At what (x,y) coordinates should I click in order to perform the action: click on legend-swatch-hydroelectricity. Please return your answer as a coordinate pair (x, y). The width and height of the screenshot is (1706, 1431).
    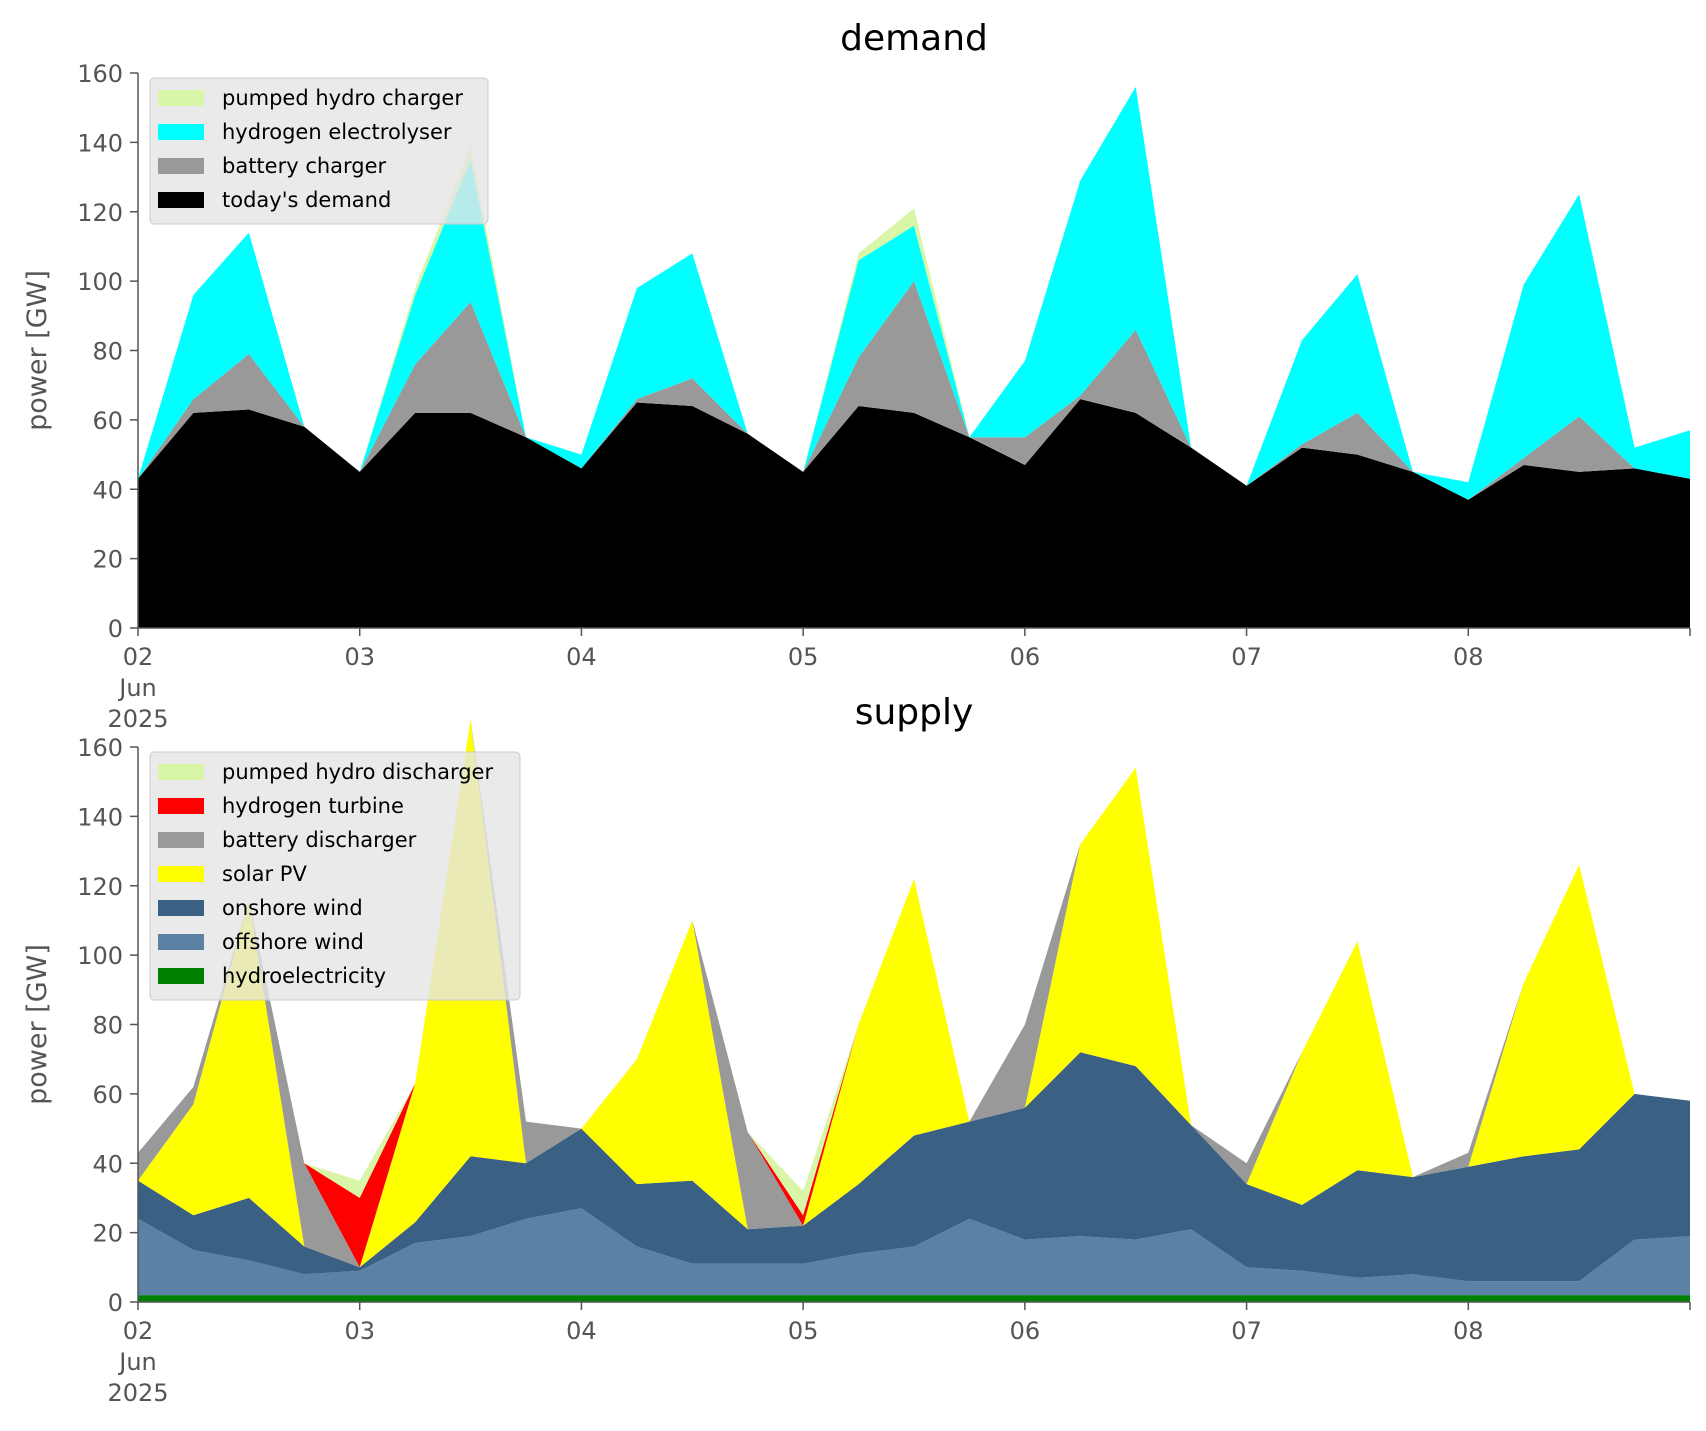
    Looking at the image, I should click on (181, 976).